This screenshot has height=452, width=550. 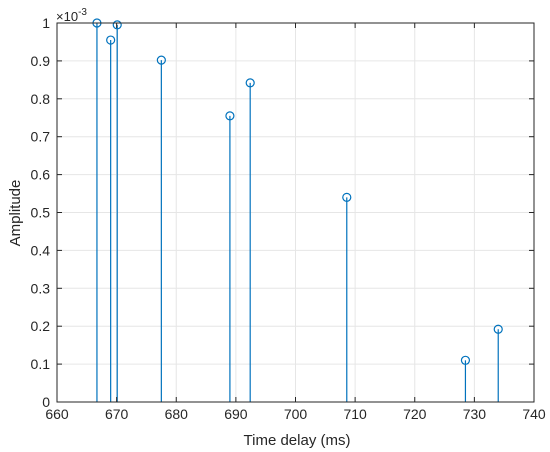 What do you see at coordinates (355, 414) in the screenshot?
I see `x-tick-label: 710` at bounding box center [355, 414].